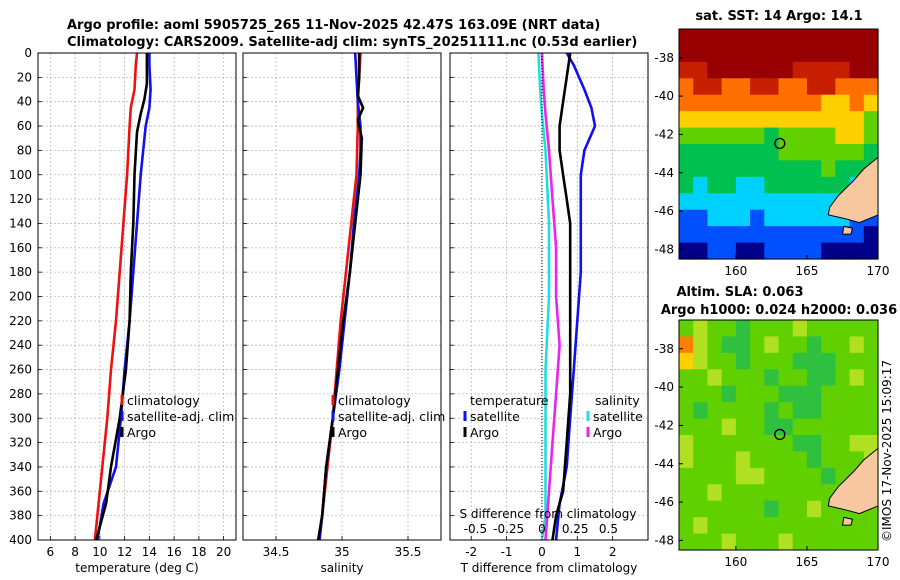 The image size is (900, 580). Describe the element at coordinates (51, 552) in the screenshot. I see `x-tick-label: 6` at that location.